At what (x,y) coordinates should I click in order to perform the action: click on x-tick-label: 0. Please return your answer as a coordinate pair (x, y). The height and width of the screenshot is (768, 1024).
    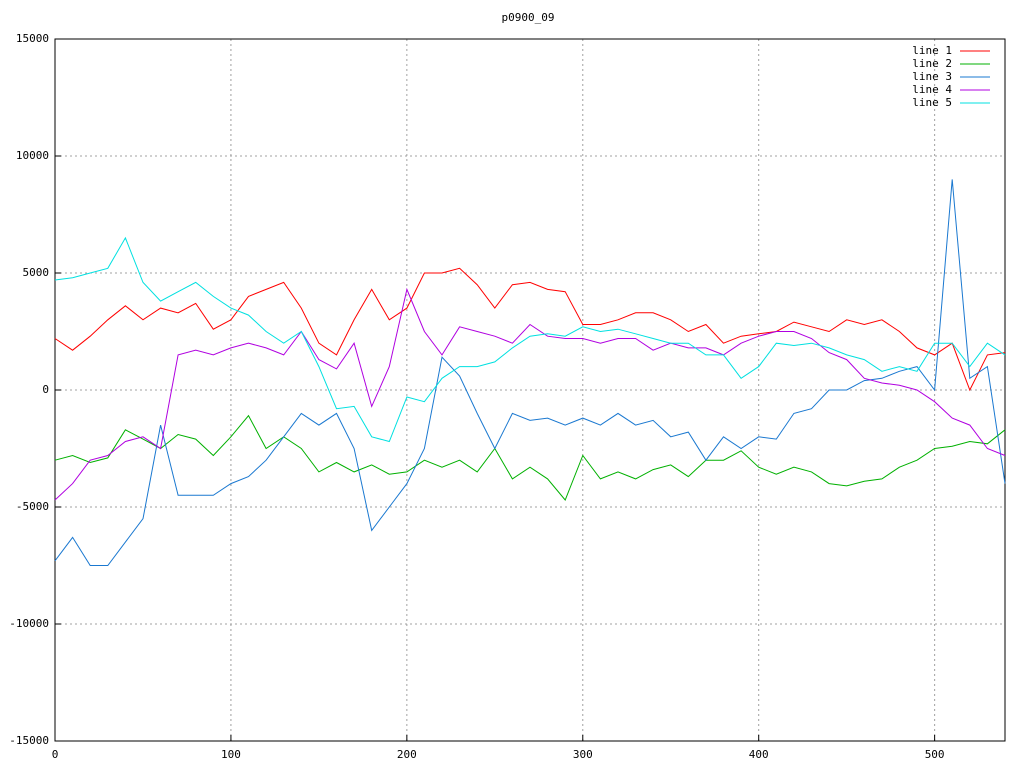
    Looking at the image, I should click on (55, 754).